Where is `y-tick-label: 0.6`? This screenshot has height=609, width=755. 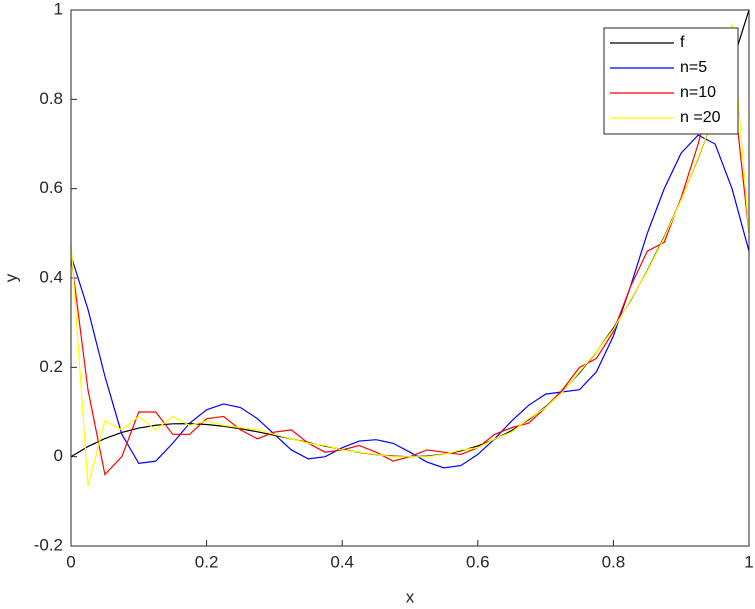
y-tick-label: 0.6 is located at coordinates (51, 187).